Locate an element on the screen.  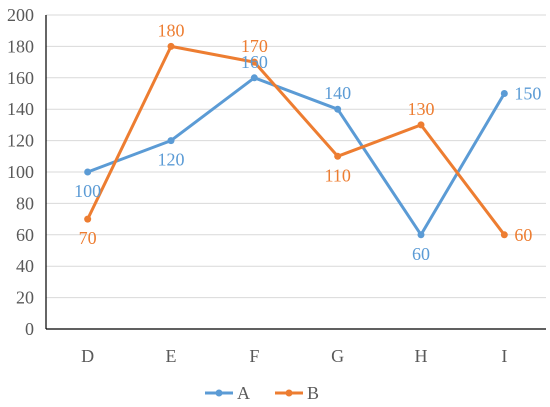
legend-label-A: A is located at coordinates (243, 393).